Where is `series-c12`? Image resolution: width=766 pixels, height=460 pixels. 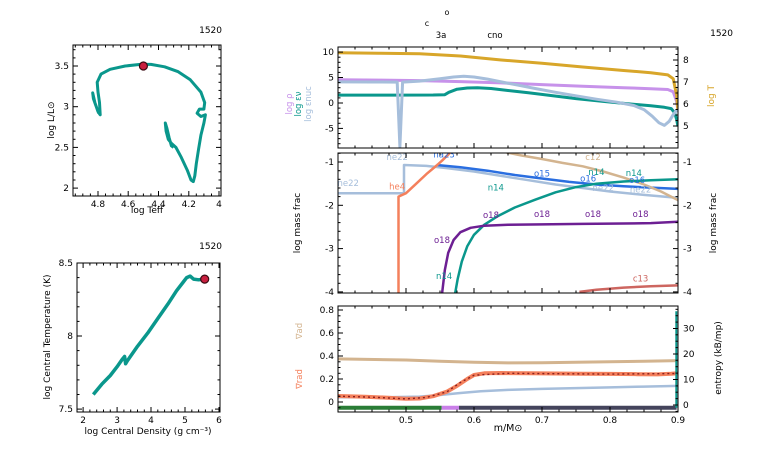 series-c12 is located at coordinates (592, 177).